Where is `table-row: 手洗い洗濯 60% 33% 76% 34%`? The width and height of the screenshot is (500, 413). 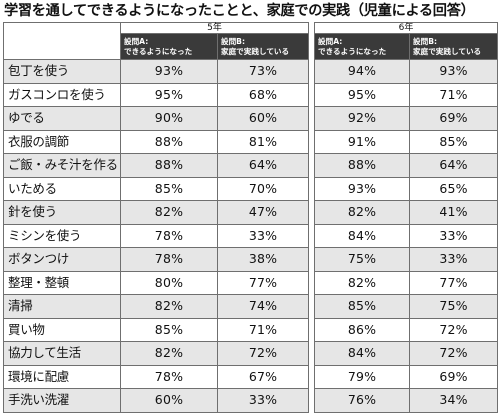 table-row: 手洗い洗濯 60% 33% 76% 34% is located at coordinates (251, 400).